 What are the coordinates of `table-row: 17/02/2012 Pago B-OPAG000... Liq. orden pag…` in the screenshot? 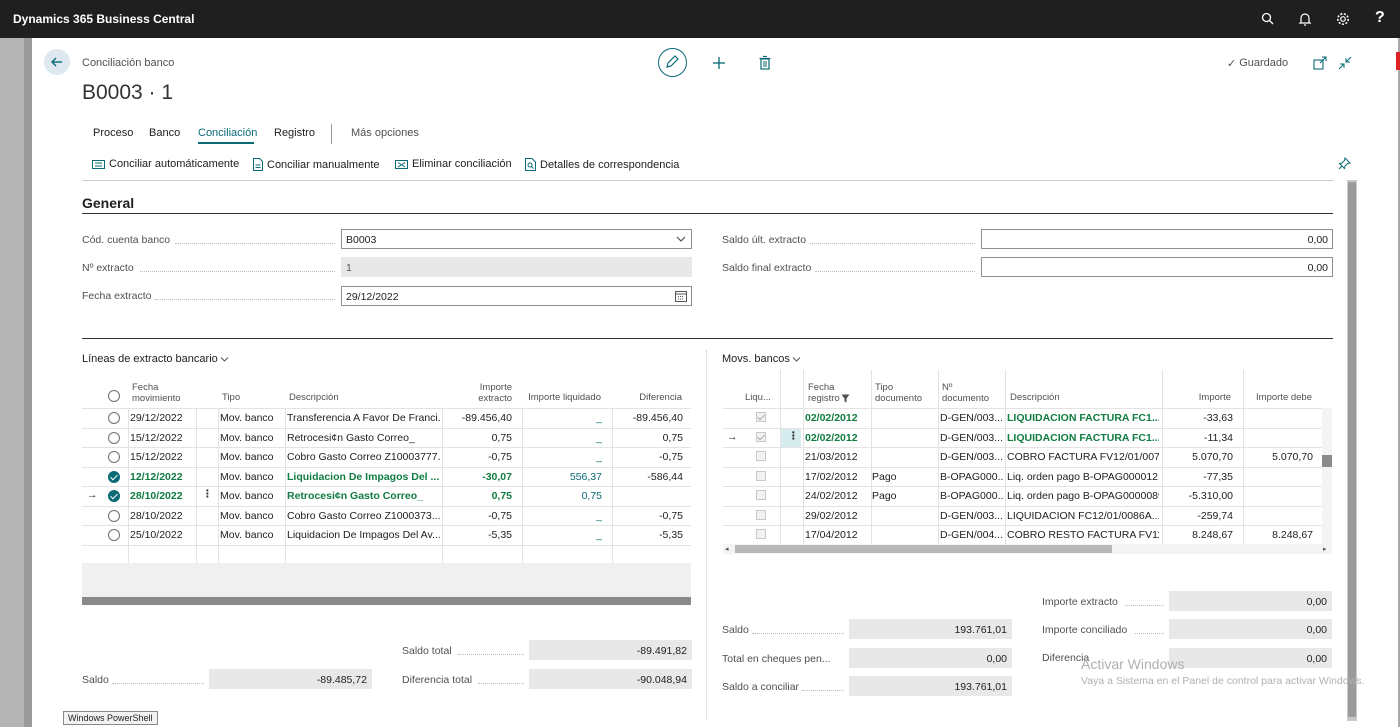 It's located at (1022, 477).